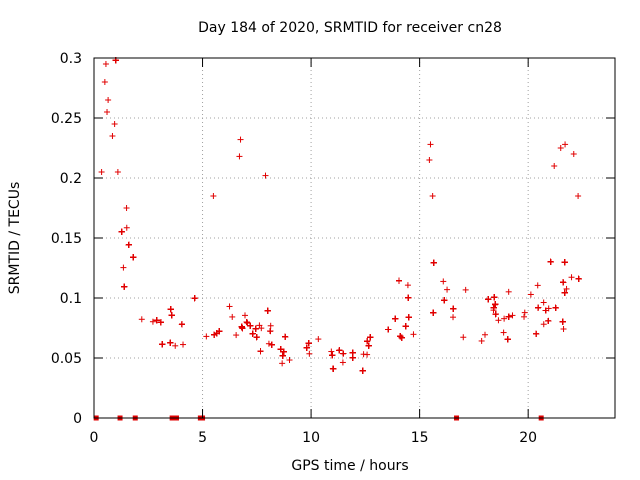 The image size is (640, 480). I want to click on y-tick-label: 0.3, so click(71, 59).